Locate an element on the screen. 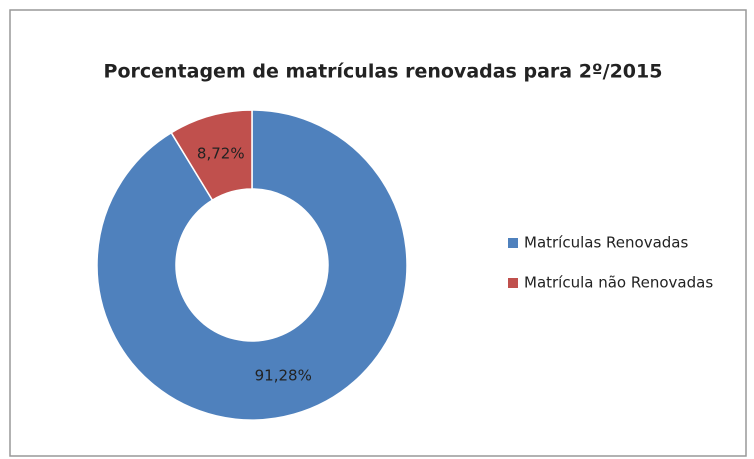 The height and width of the screenshot is (459, 754). legend-label: Matrícula não Renovadas is located at coordinates (618, 283).